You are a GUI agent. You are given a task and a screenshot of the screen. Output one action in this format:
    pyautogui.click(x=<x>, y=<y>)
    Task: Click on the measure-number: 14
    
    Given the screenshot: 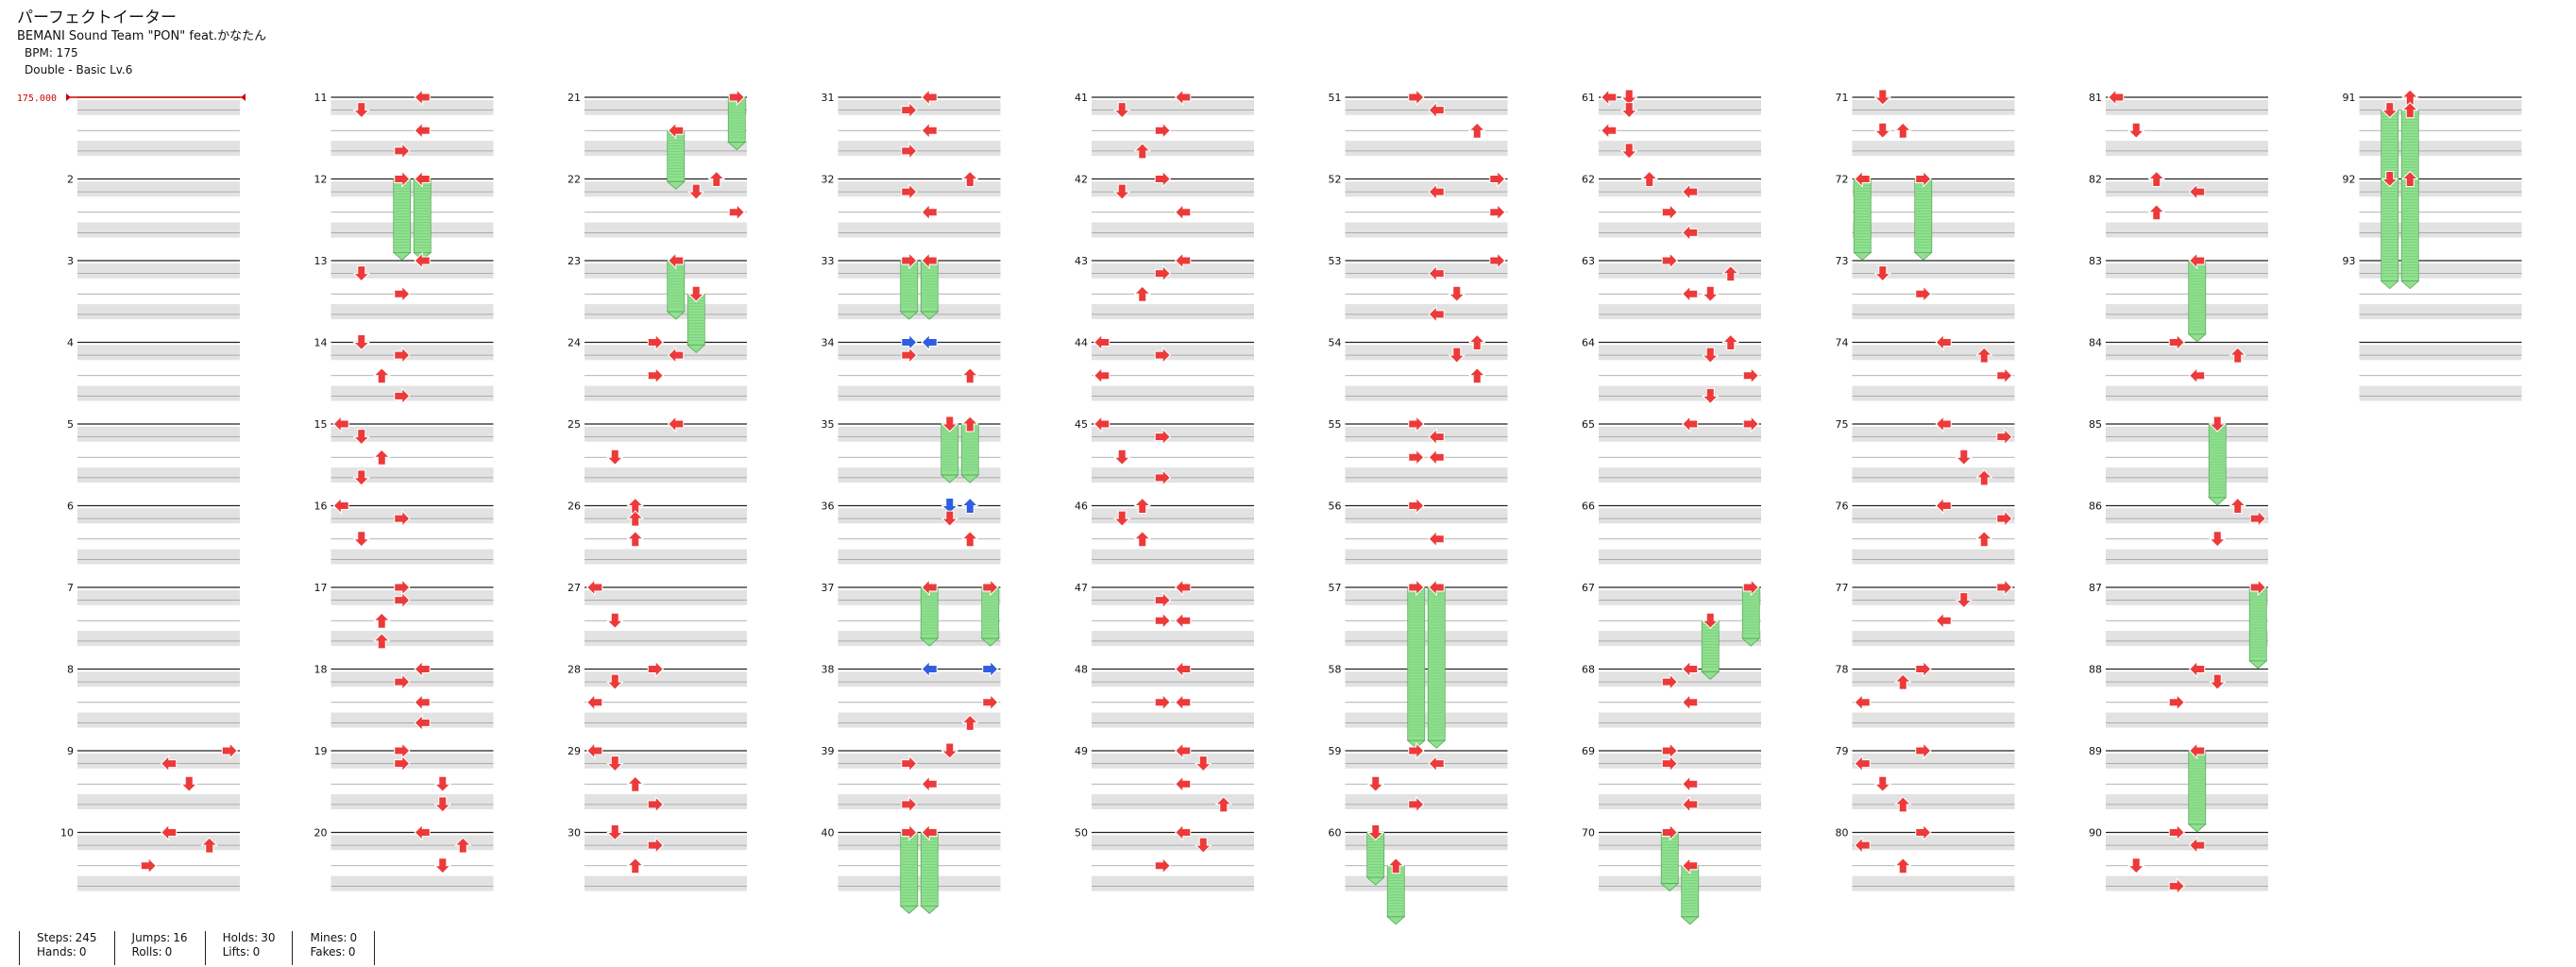 What is the action you would take?
    pyautogui.click(x=321, y=343)
    